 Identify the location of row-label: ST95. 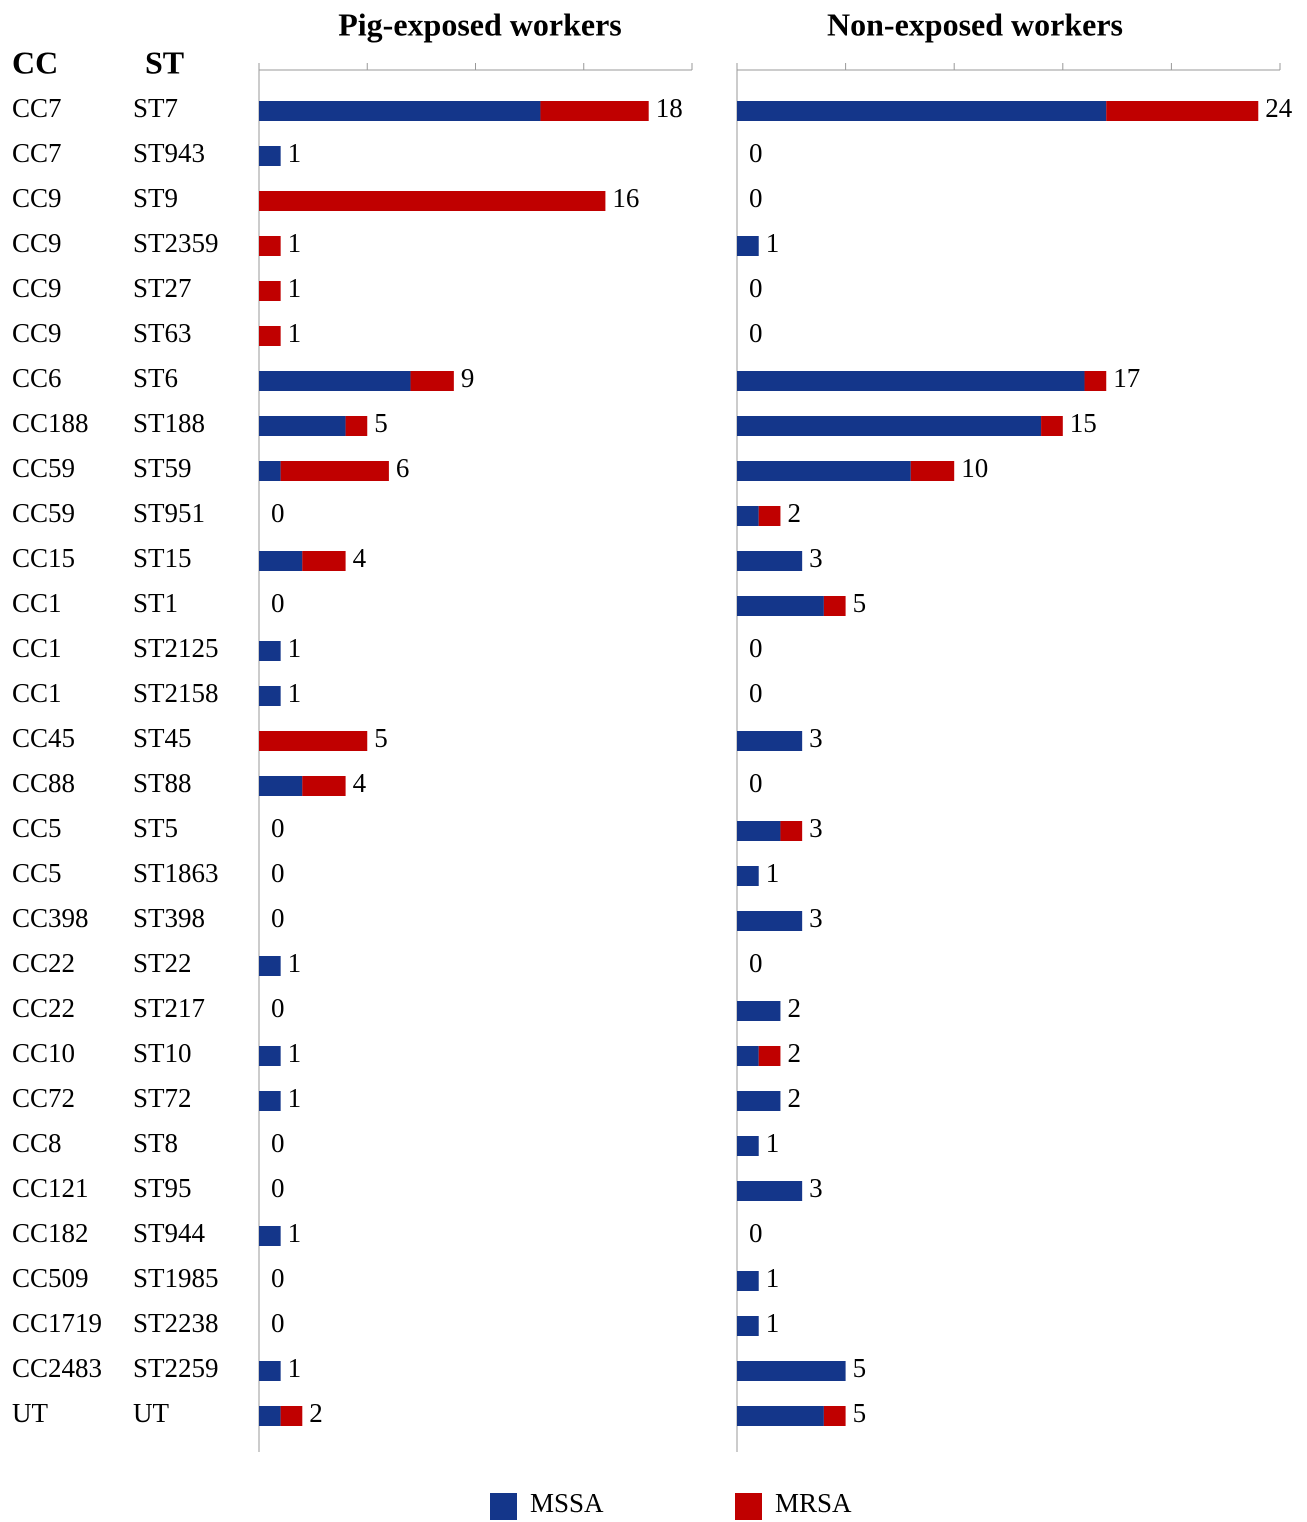
(162, 1188).